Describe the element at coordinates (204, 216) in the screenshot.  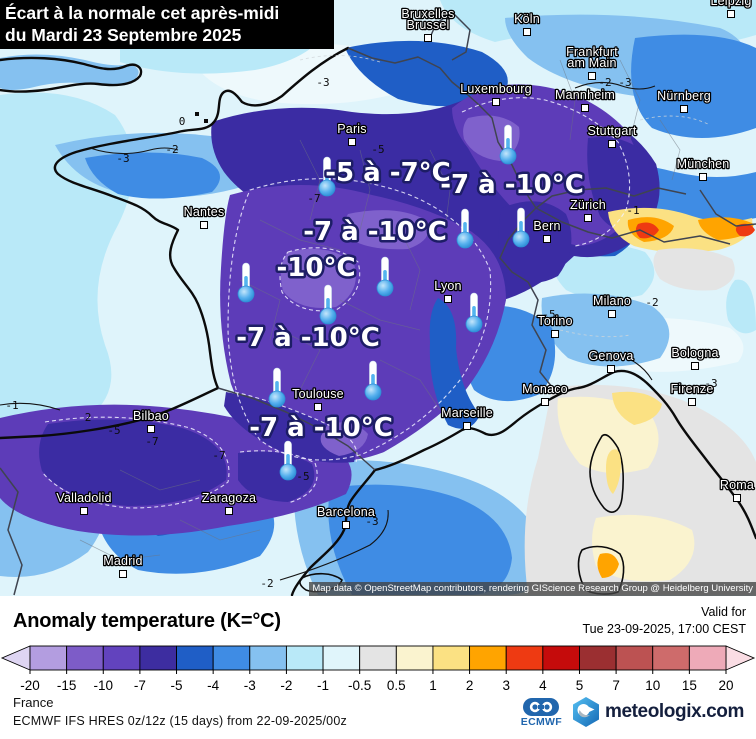
I see `city-label-group: Nantes` at that location.